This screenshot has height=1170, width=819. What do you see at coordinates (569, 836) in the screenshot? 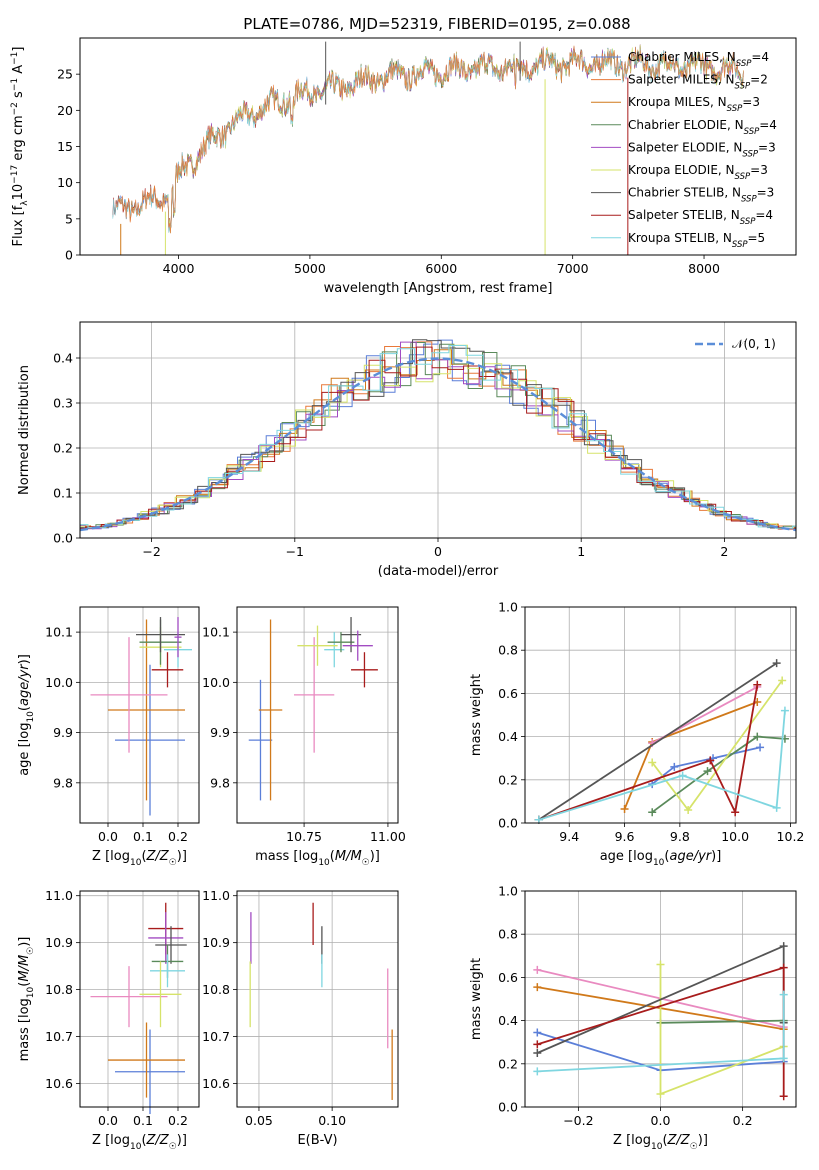
I see `x-tick-label: 9.4` at bounding box center [569, 836].